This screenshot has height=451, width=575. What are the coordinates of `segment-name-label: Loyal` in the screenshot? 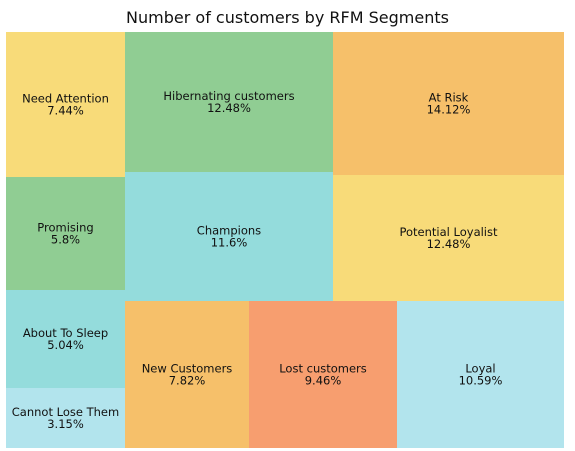 It's located at (480, 369).